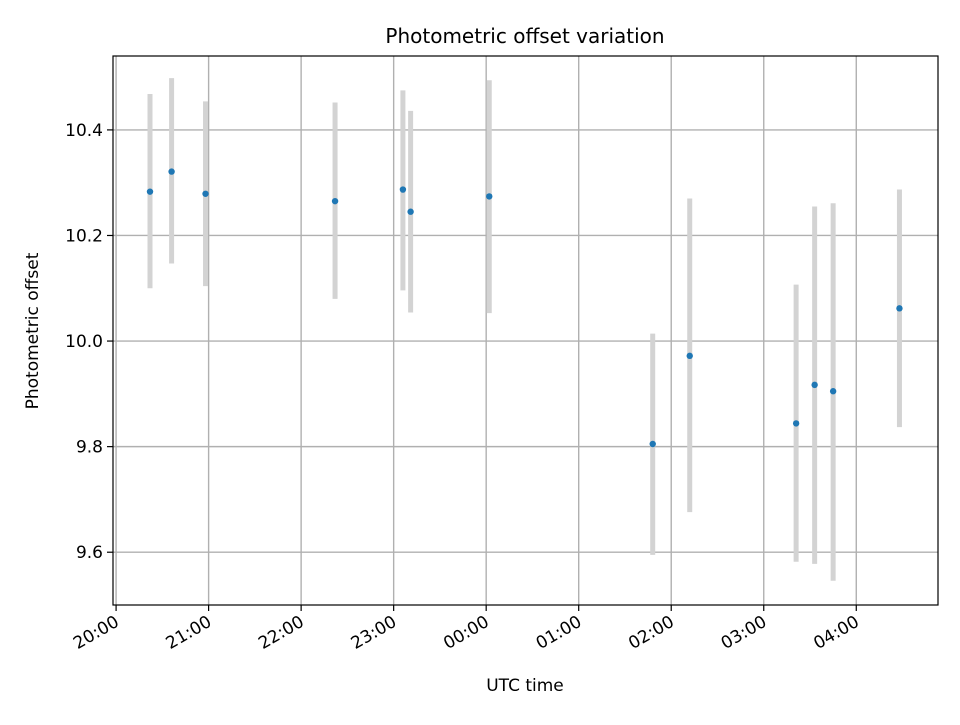 The width and height of the screenshot is (960, 725). What do you see at coordinates (84, 236) in the screenshot?
I see `y-tick-label: 10.2` at bounding box center [84, 236].